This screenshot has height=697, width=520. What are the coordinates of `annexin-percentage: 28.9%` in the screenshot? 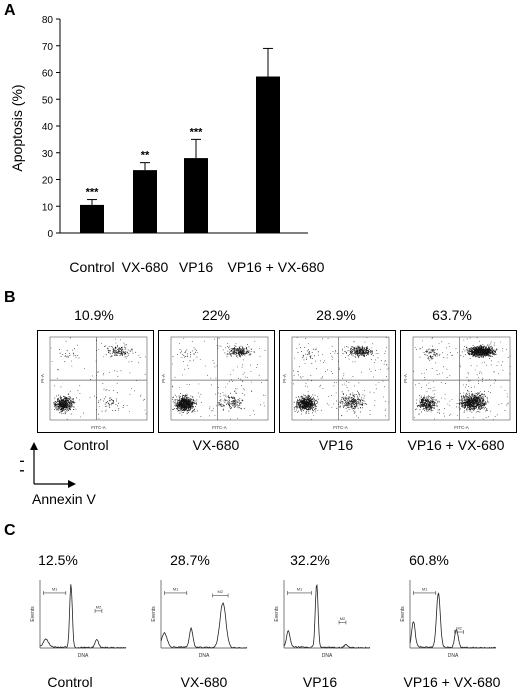 It's located at (336, 315).